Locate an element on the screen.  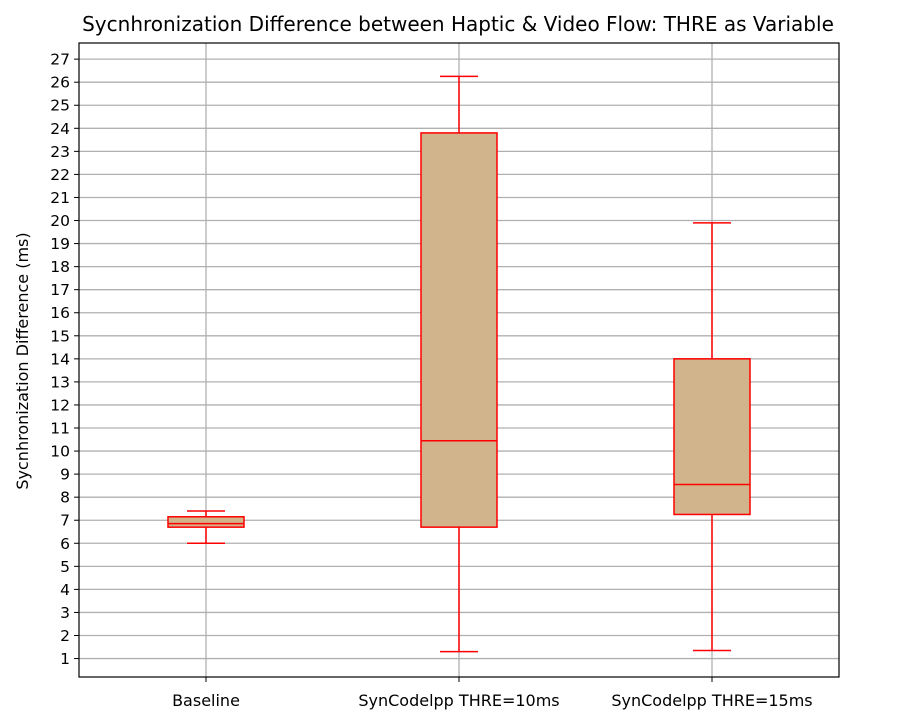
y-tick-label: 2 is located at coordinates (65, 636).